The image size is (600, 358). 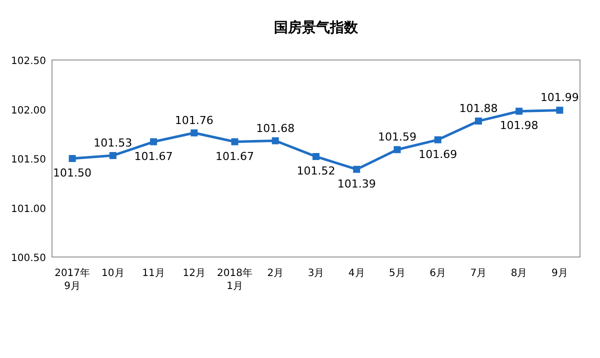 What do you see at coordinates (356, 273) in the screenshot?
I see `x-tick-label: 4月` at bounding box center [356, 273].